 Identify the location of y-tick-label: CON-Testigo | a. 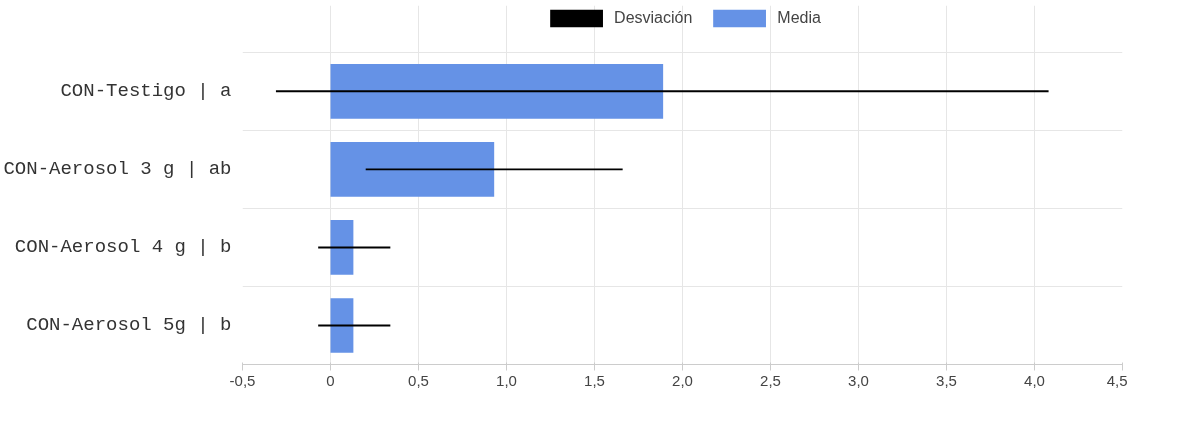
(146, 91).